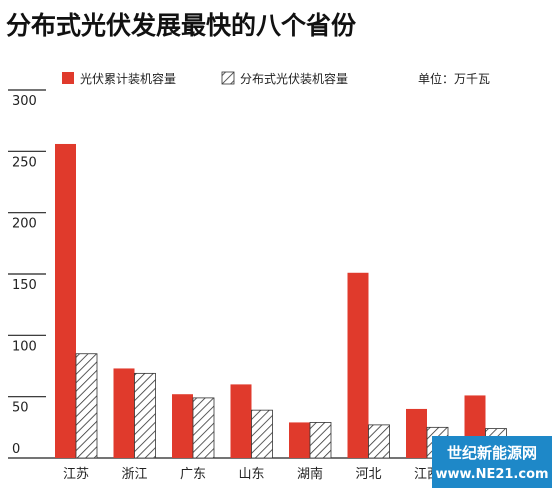 The image size is (557, 492). Describe the element at coordinates (134, 474) in the screenshot. I see `category-label: 浙江` at that location.